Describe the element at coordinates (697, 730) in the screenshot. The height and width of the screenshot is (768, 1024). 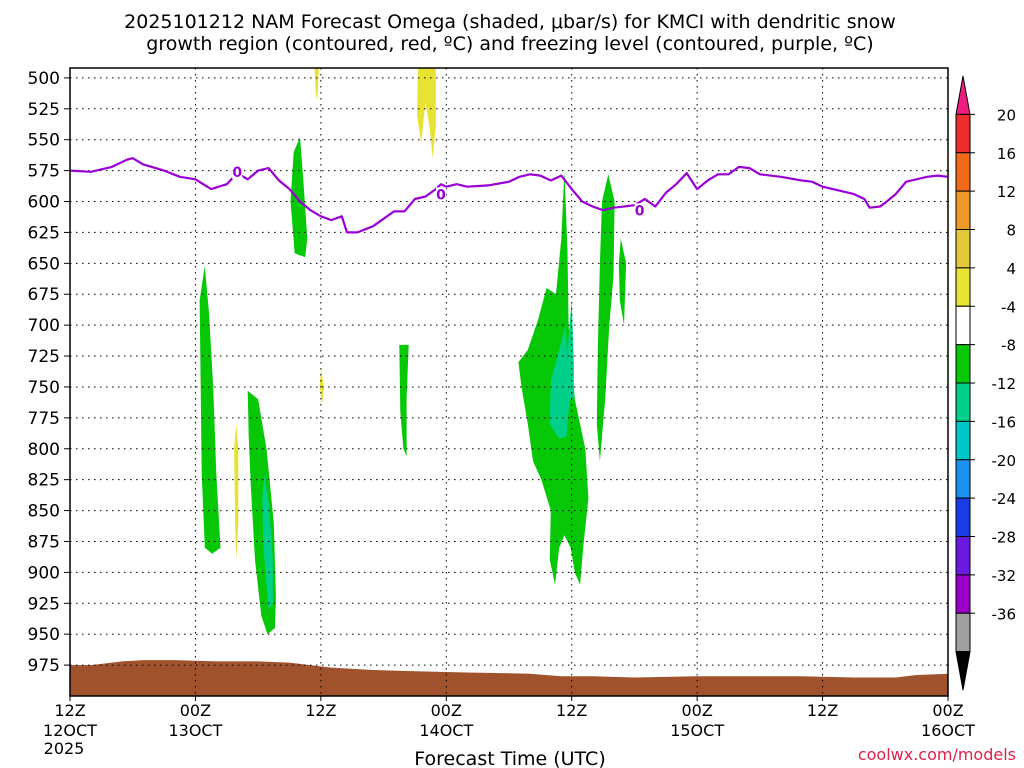
I see `x-tick-label-date: 15OCT` at that location.